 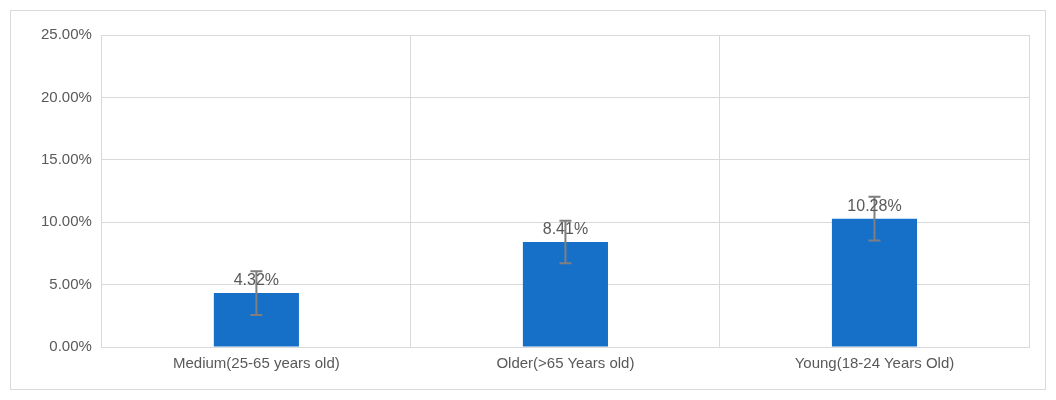 What do you see at coordinates (66, 158) in the screenshot?
I see `y-tick-label: 15.00%` at bounding box center [66, 158].